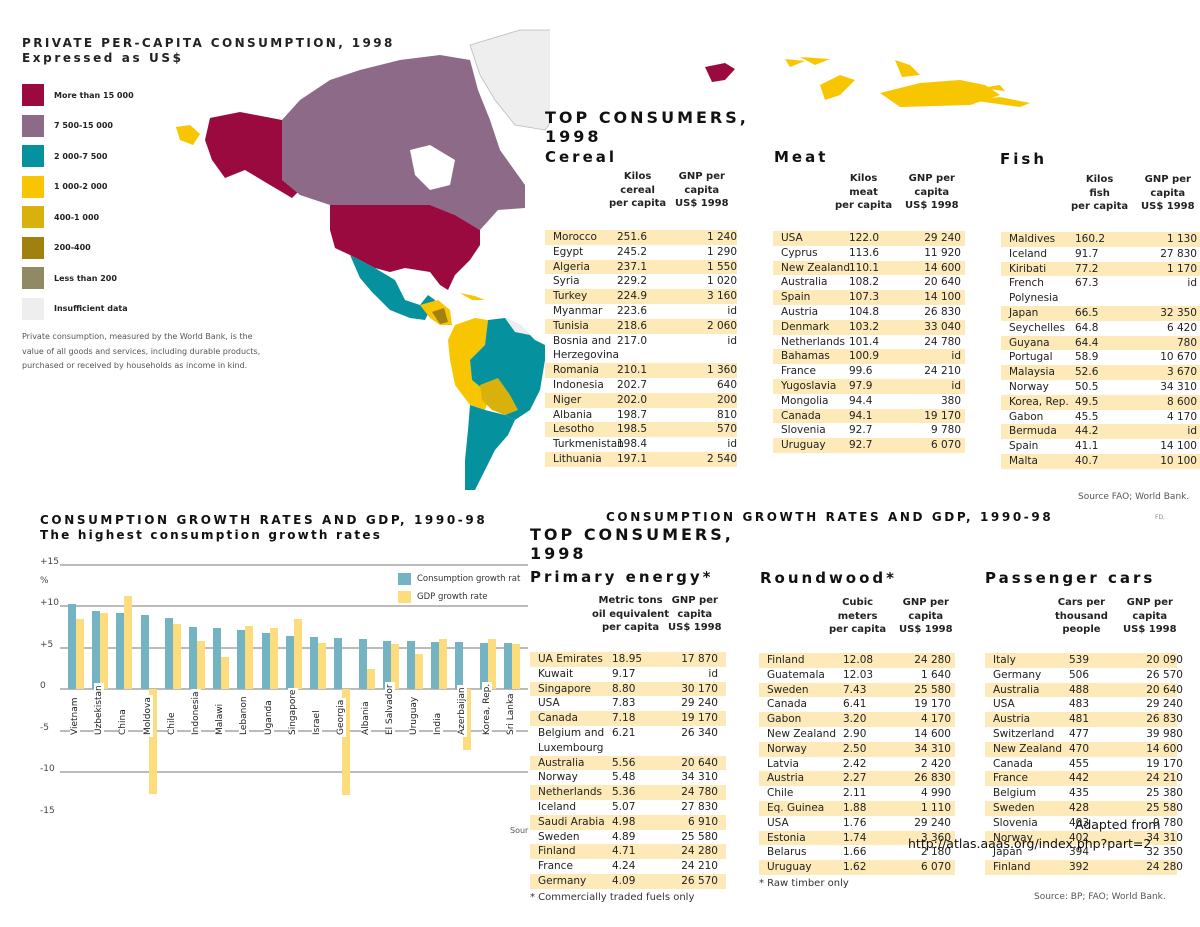 Image resolution: width=1200 pixels, height=927 pixels. What do you see at coordinates (857, 660) in the screenshot?
I see `table-row: Finland 12.08 24 280` at bounding box center [857, 660].